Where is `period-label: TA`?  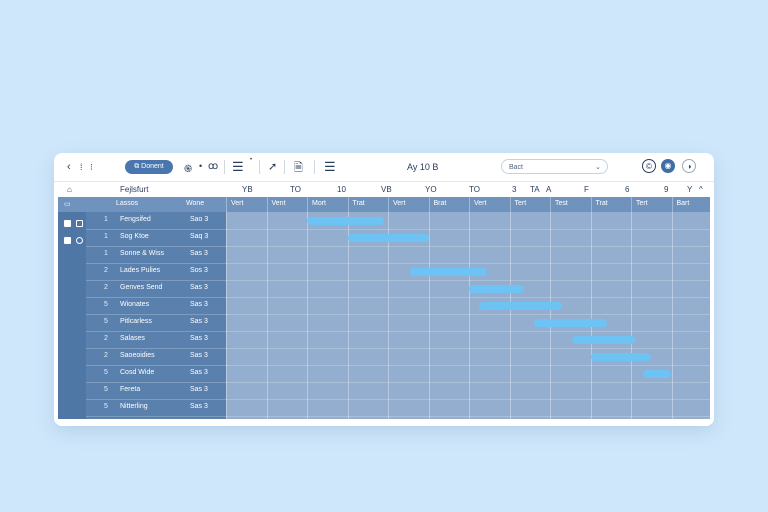
period-label: TA is located at coordinates (535, 189).